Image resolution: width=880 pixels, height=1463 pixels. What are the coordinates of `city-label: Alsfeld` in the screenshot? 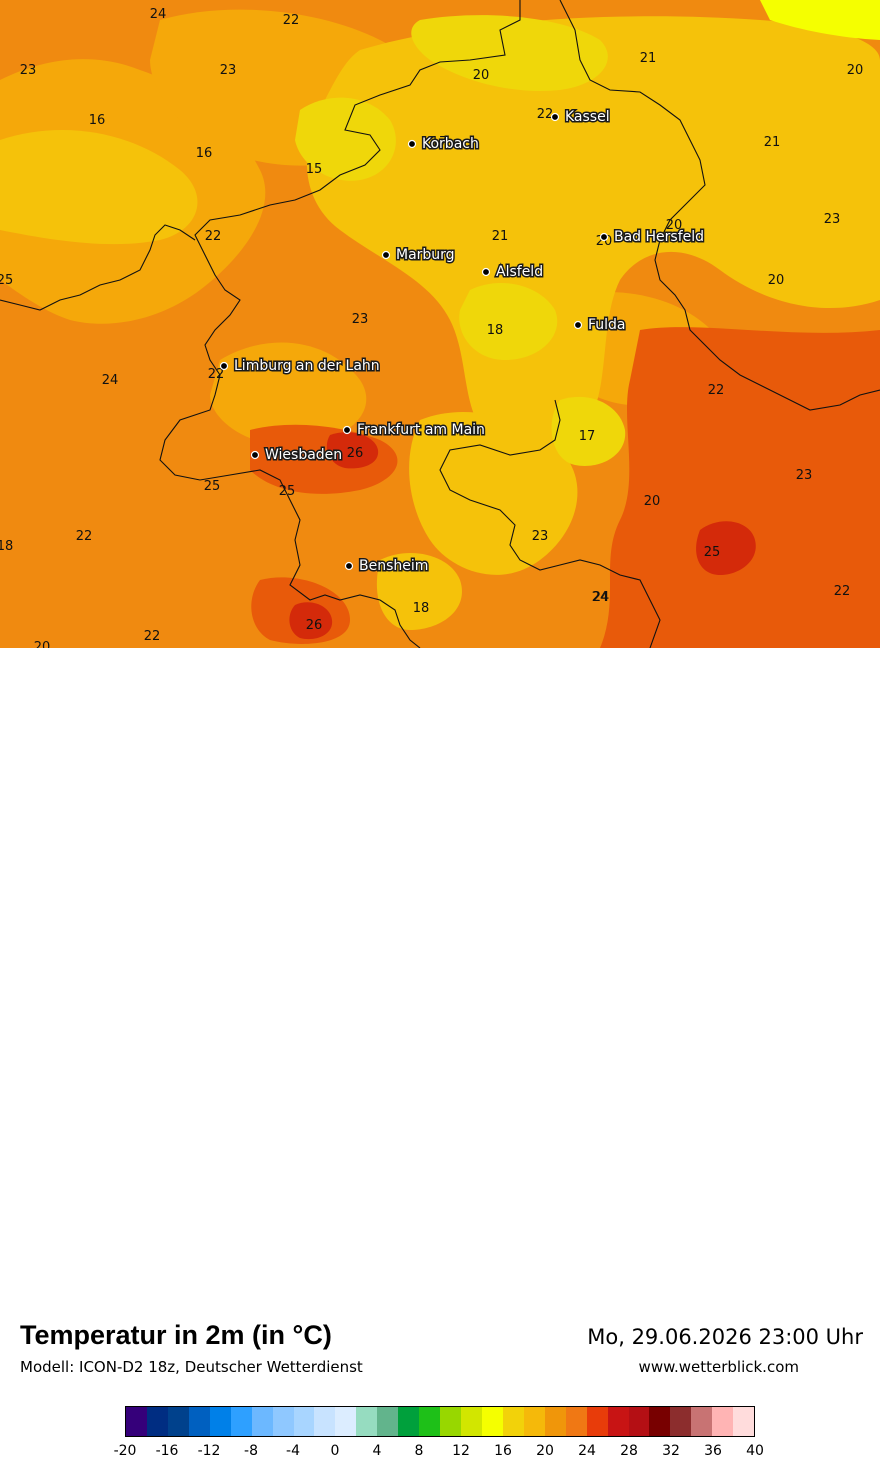 It's located at (519, 272).